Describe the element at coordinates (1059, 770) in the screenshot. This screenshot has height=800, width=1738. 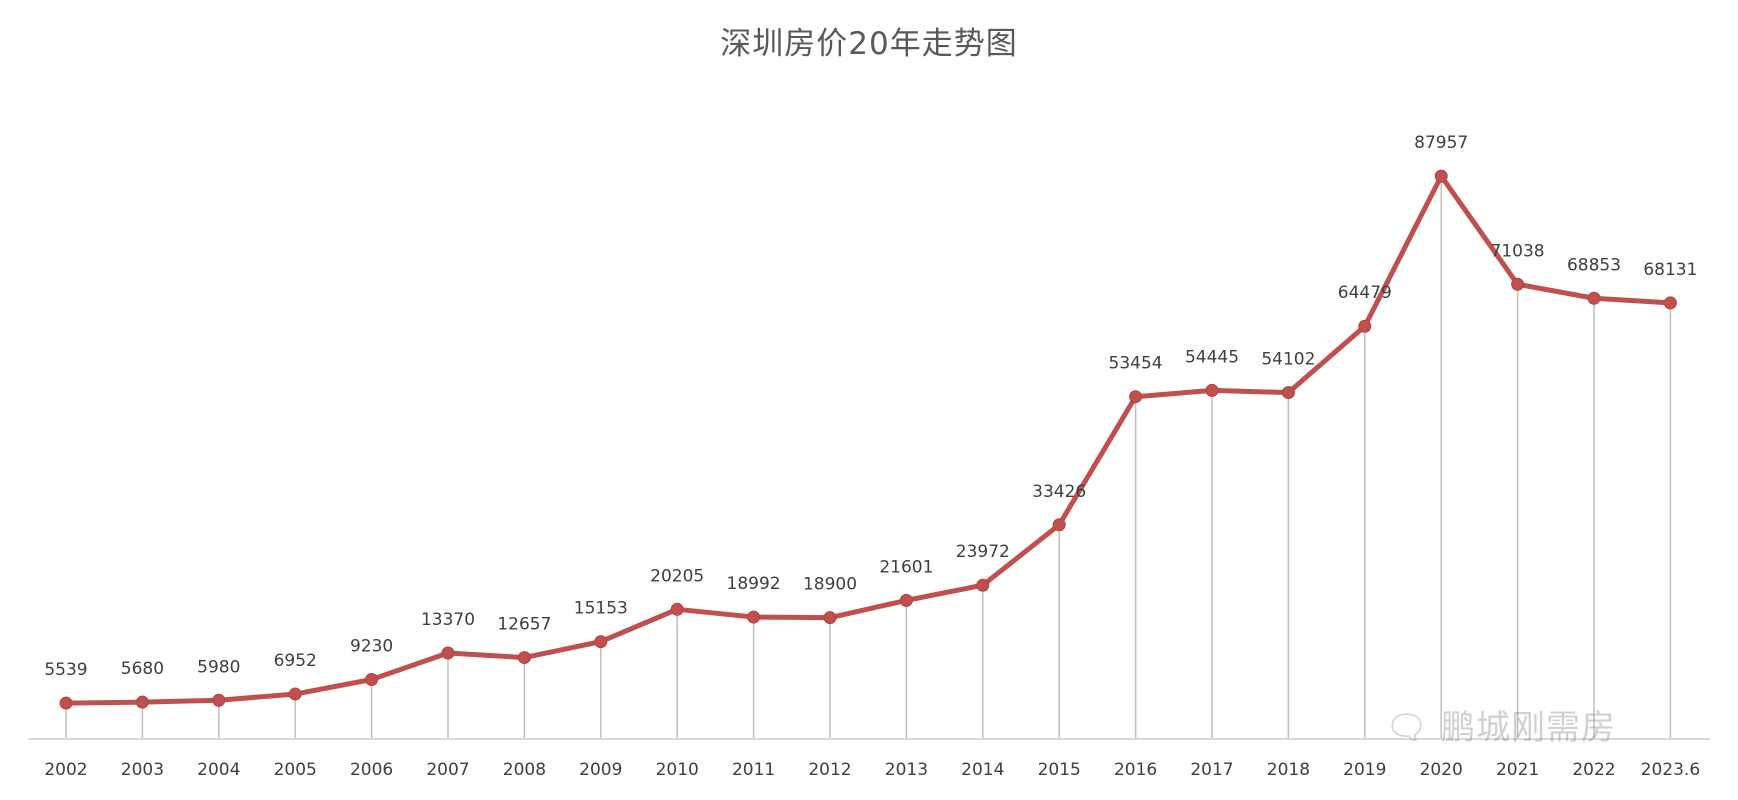
I see `x-tick-label: 2015` at that location.